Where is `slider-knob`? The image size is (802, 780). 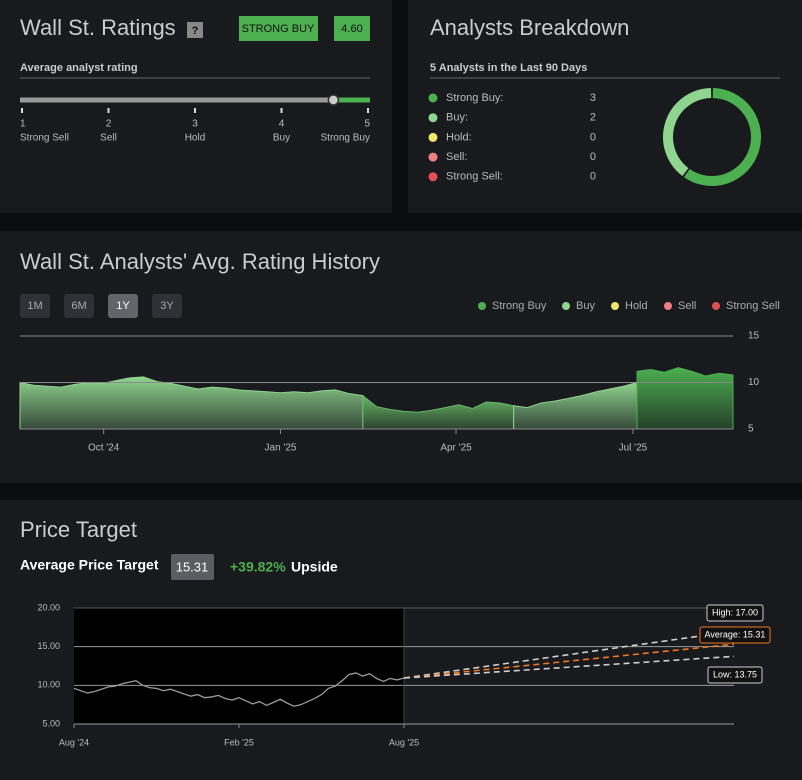
slider-knob is located at coordinates (333, 100).